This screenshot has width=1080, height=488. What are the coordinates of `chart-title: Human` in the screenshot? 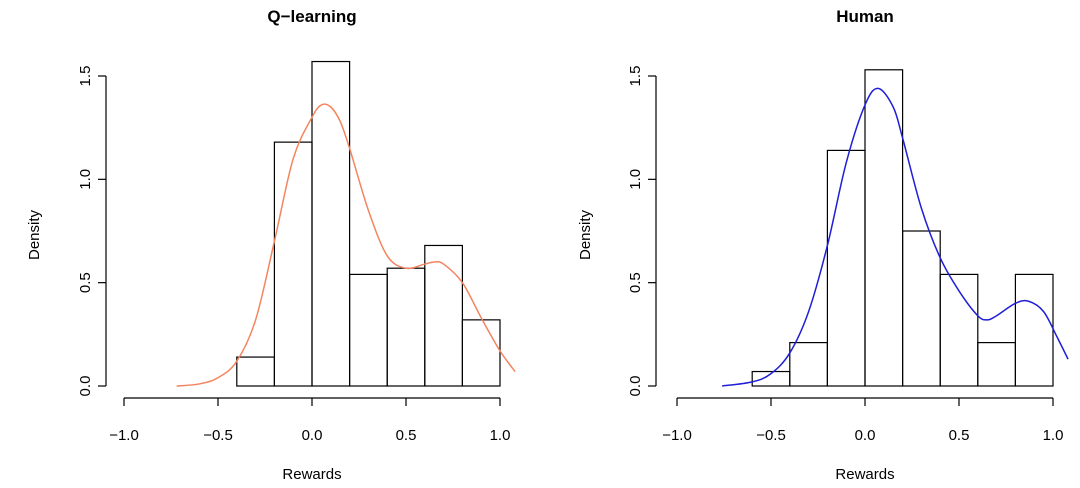 It's located at (865, 16).